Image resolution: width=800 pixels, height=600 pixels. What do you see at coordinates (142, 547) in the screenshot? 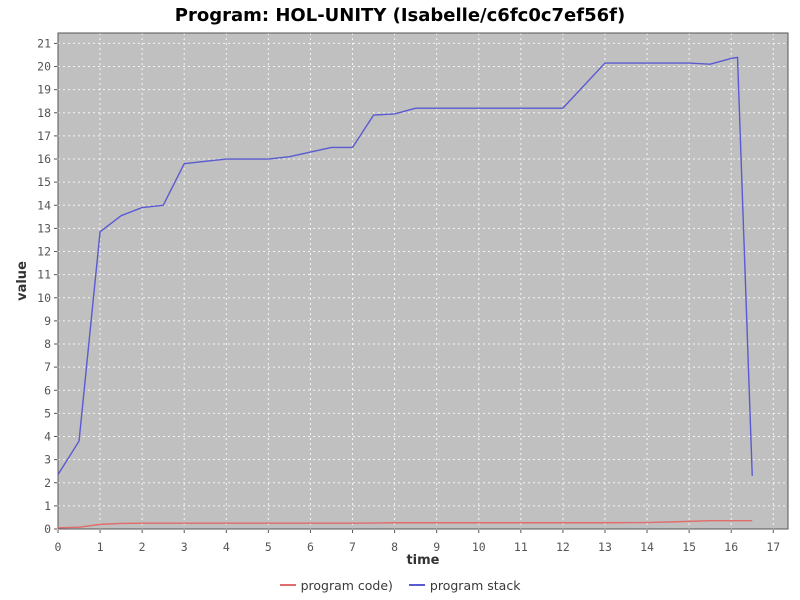
I see `x-tick-label: 2` at bounding box center [142, 547].